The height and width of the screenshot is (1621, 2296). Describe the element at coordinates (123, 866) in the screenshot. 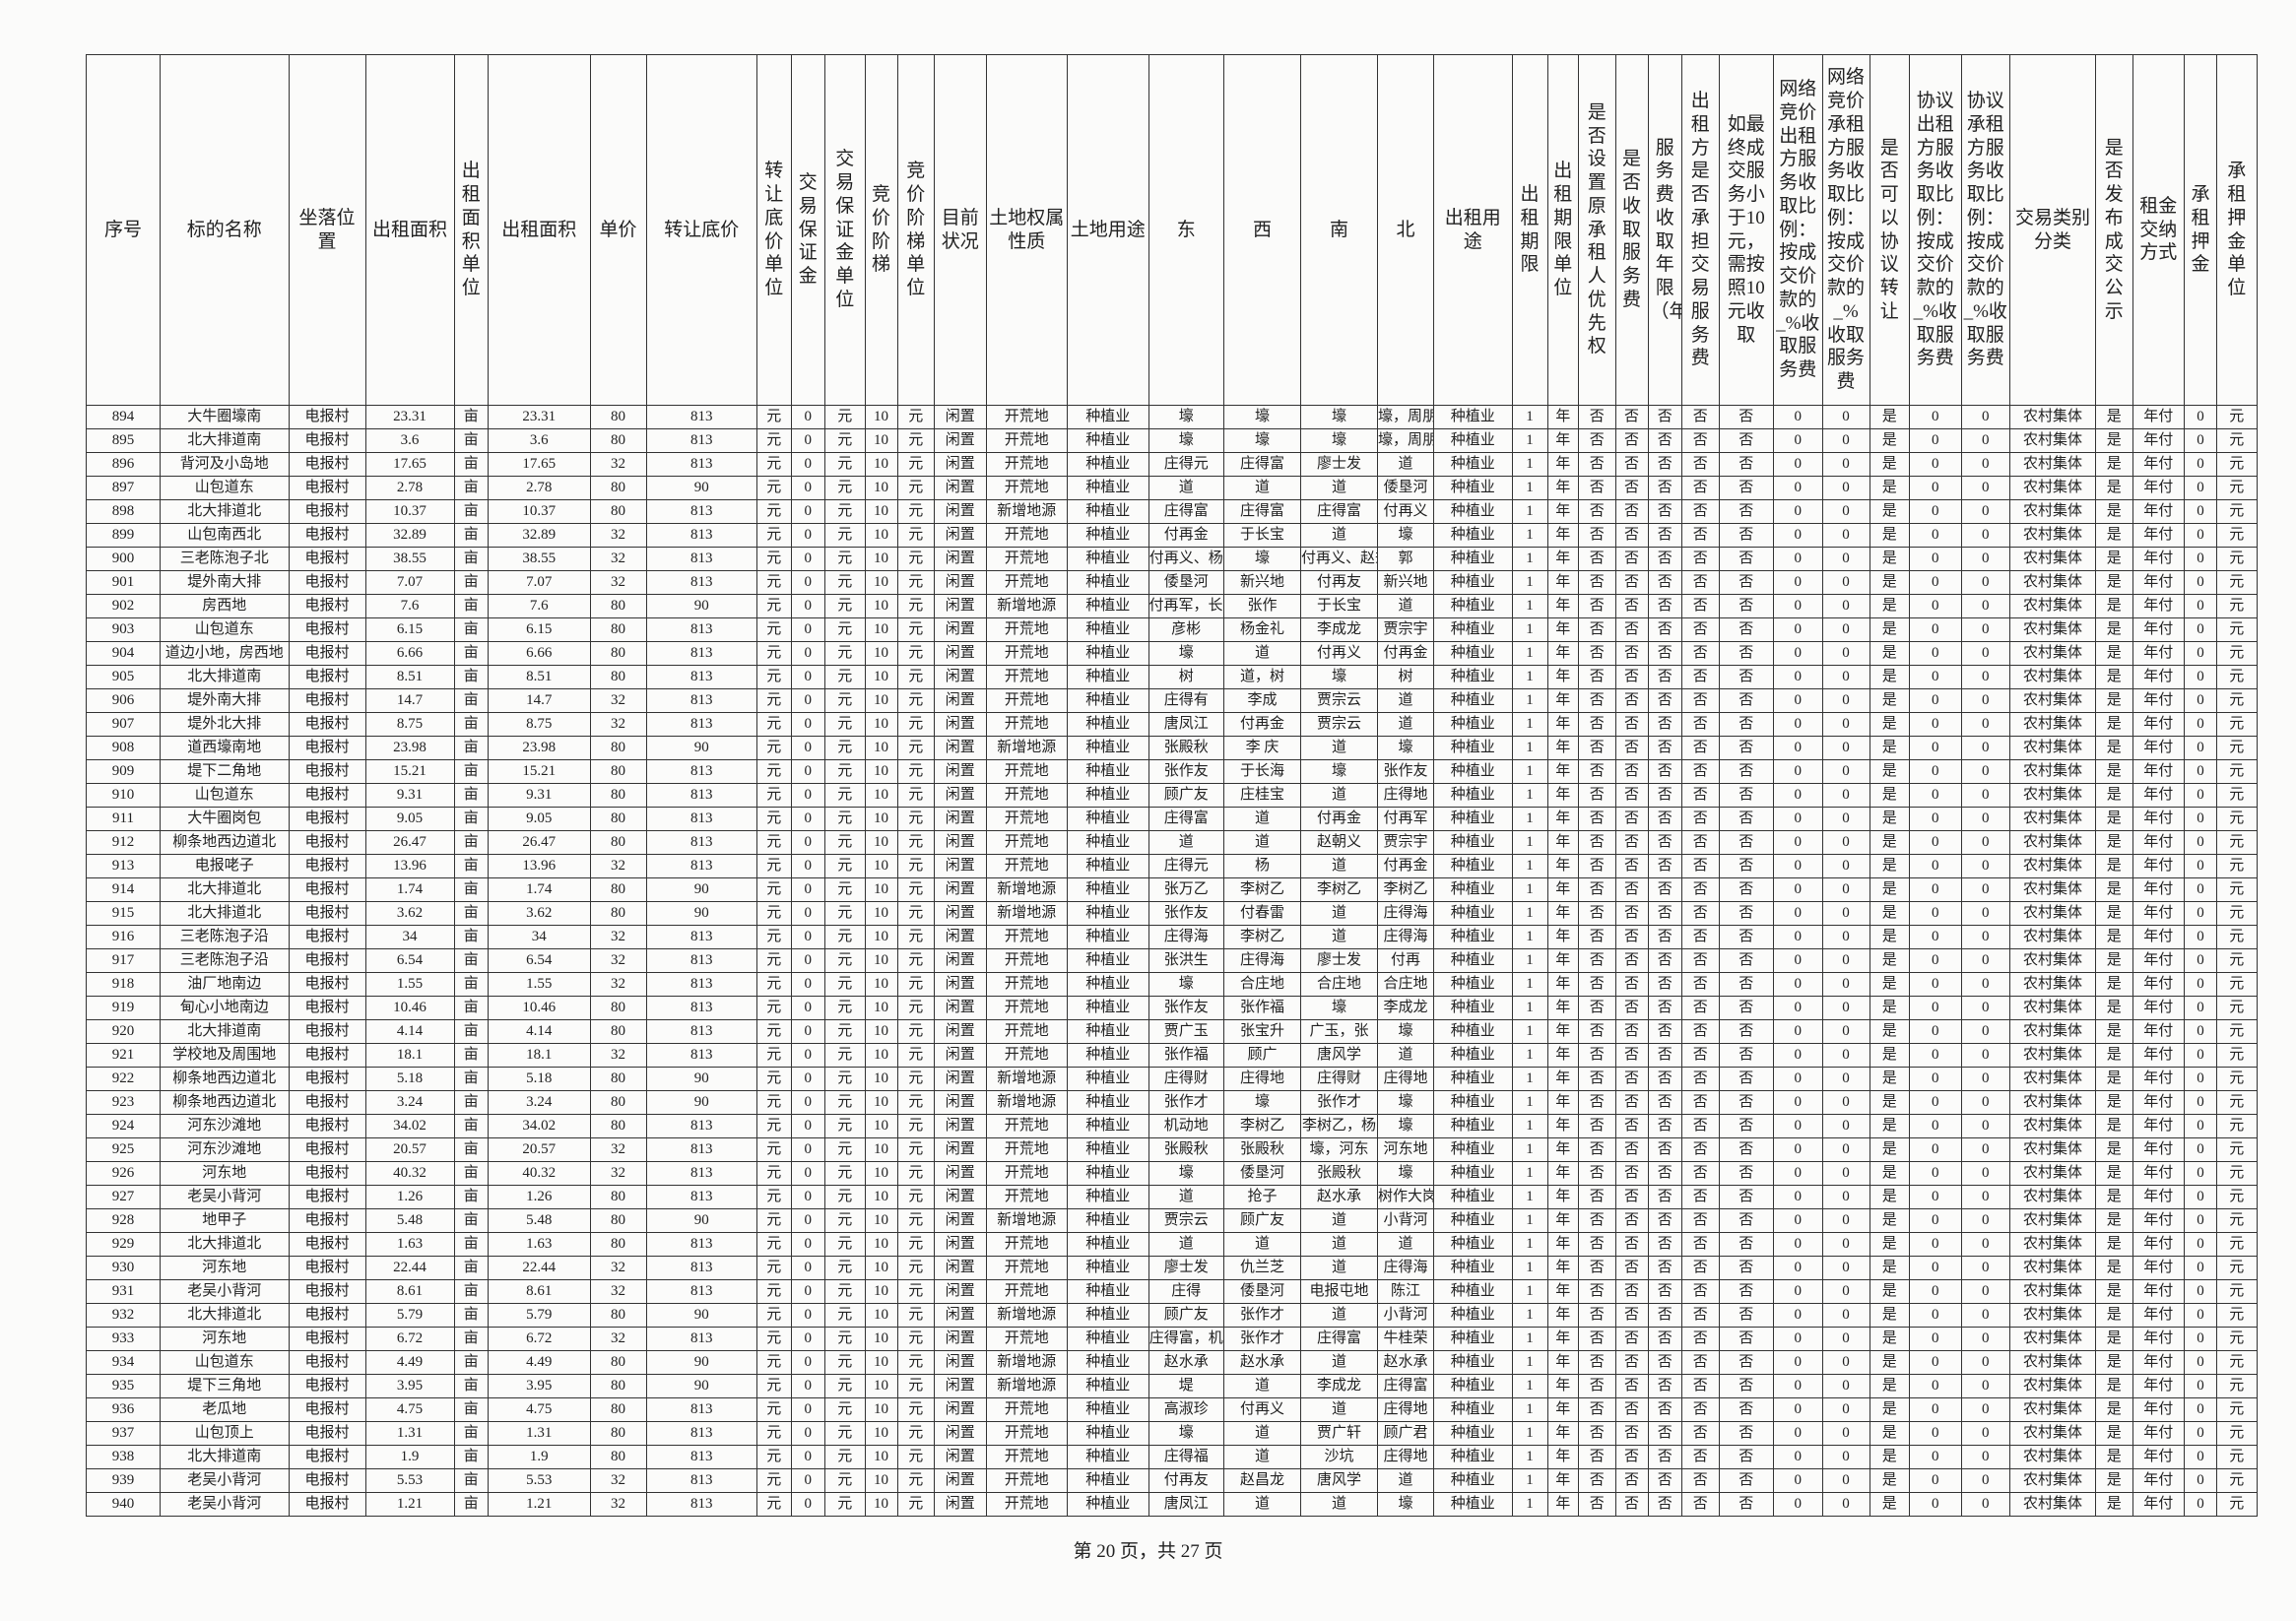

I see `table-cell: 913` at that location.